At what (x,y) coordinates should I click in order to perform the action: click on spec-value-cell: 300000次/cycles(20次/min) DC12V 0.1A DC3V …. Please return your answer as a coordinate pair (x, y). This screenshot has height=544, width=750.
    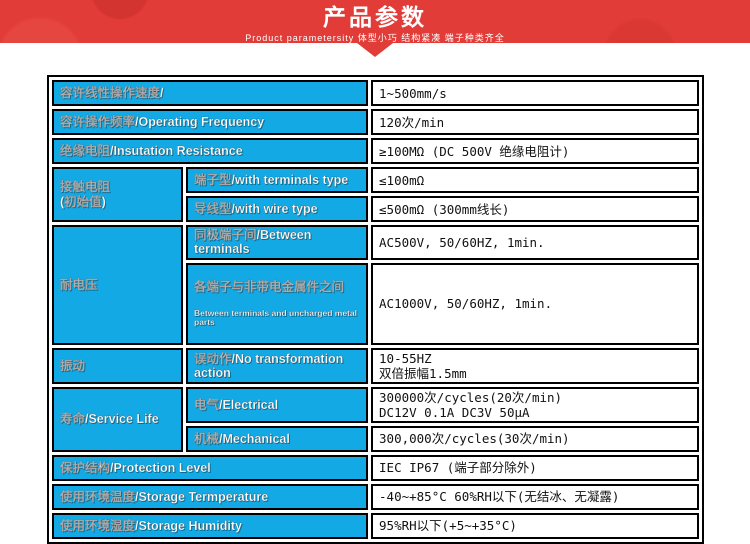
    Looking at the image, I should click on (535, 404).